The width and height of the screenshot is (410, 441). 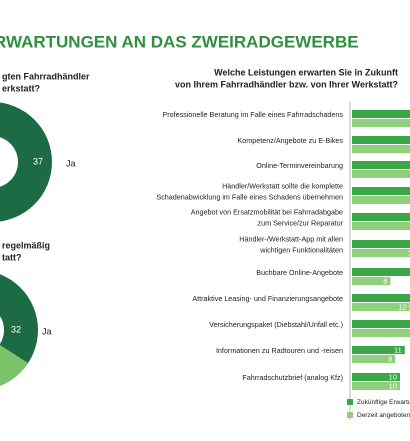 What do you see at coordinates (291, 238) in the screenshot?
I see `category-label: Händler-/Werkstatt-App mit allen` at bounding box center [291, 238].